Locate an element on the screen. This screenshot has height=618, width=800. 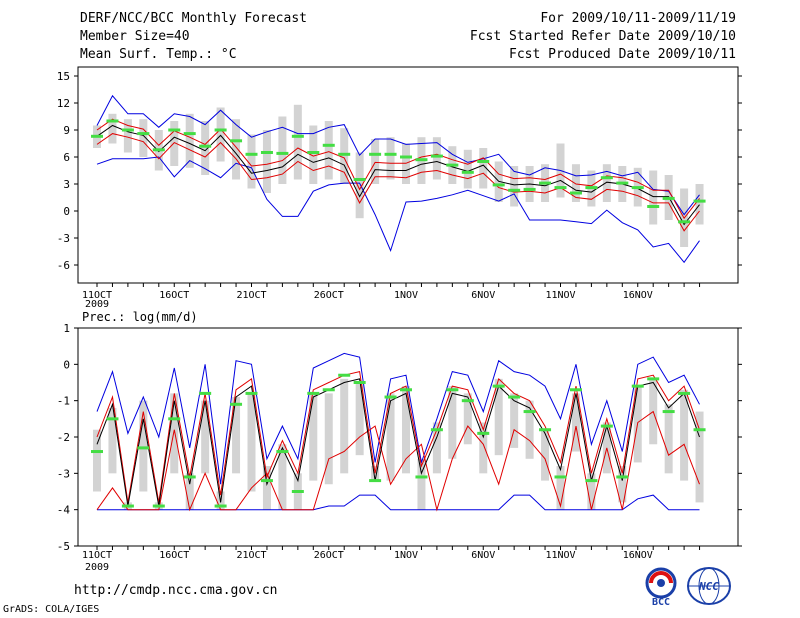
fcst-produced-date: Fcst Produced Date 2009/10/11 is located at coordinates (622, 54).